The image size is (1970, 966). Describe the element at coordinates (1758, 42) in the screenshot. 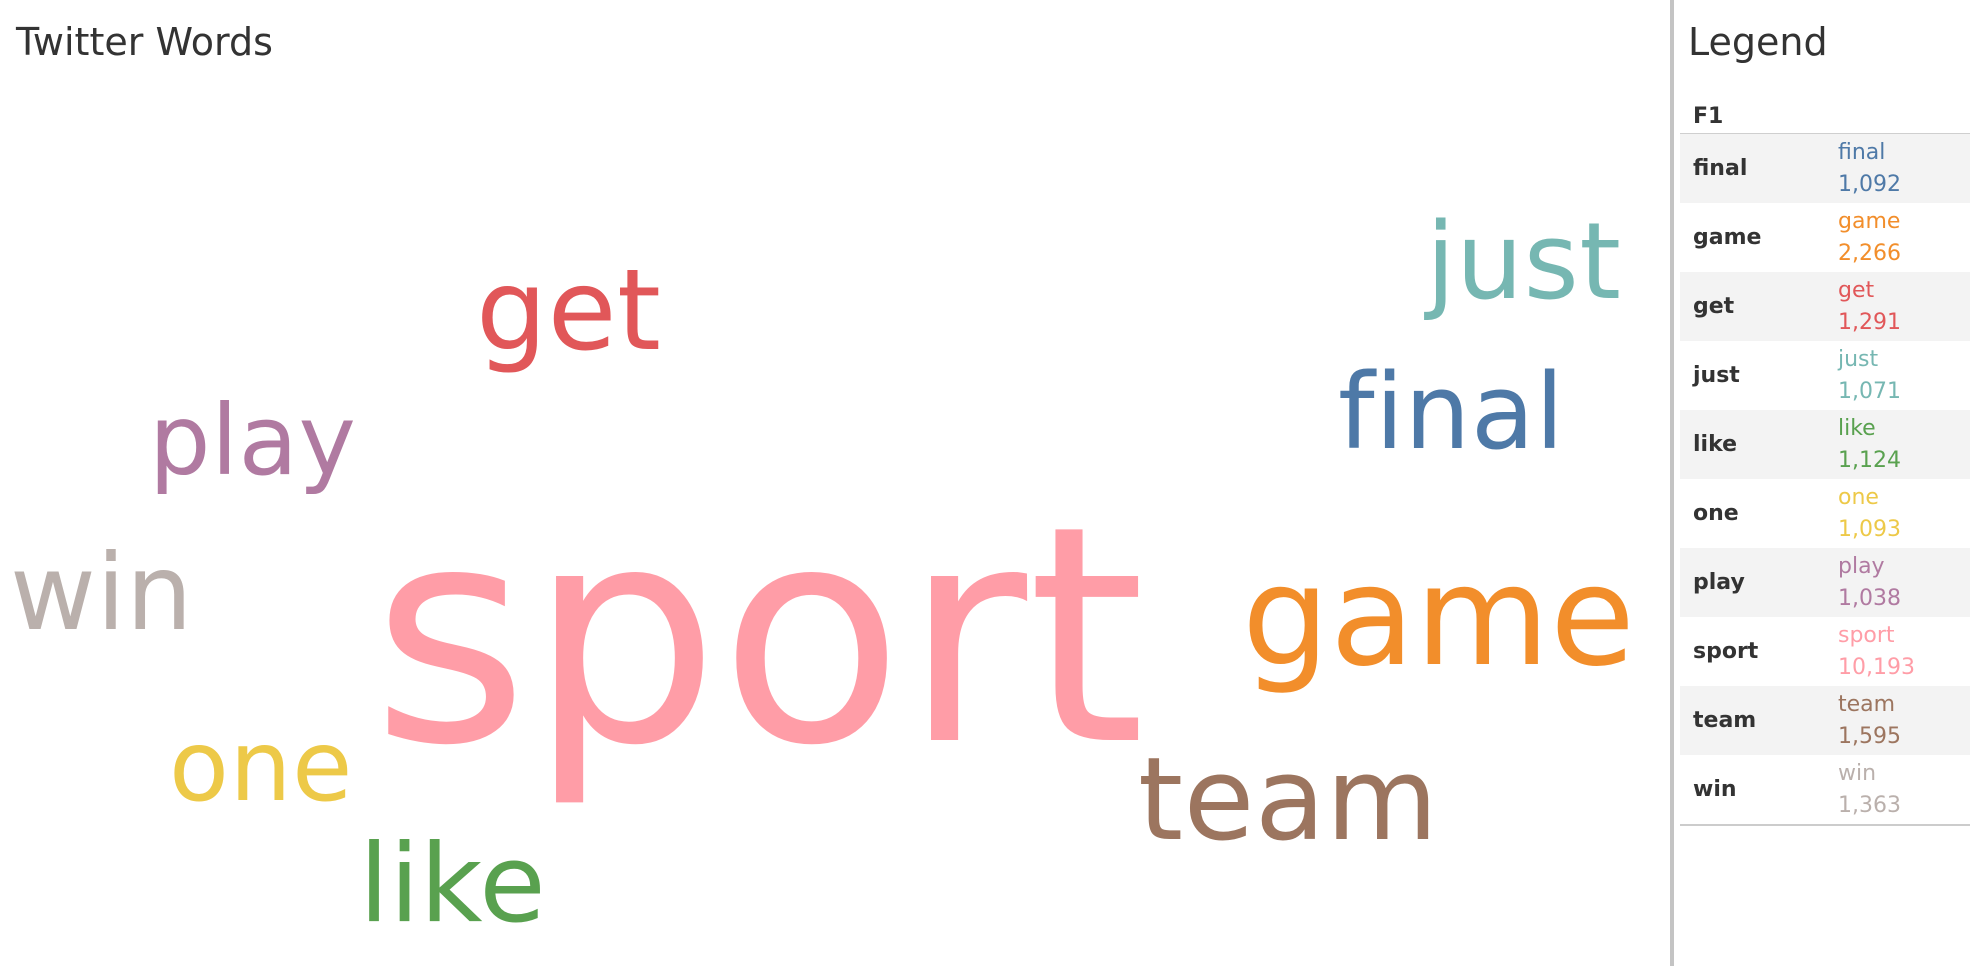

I see `legend-title: Legend` at that location.